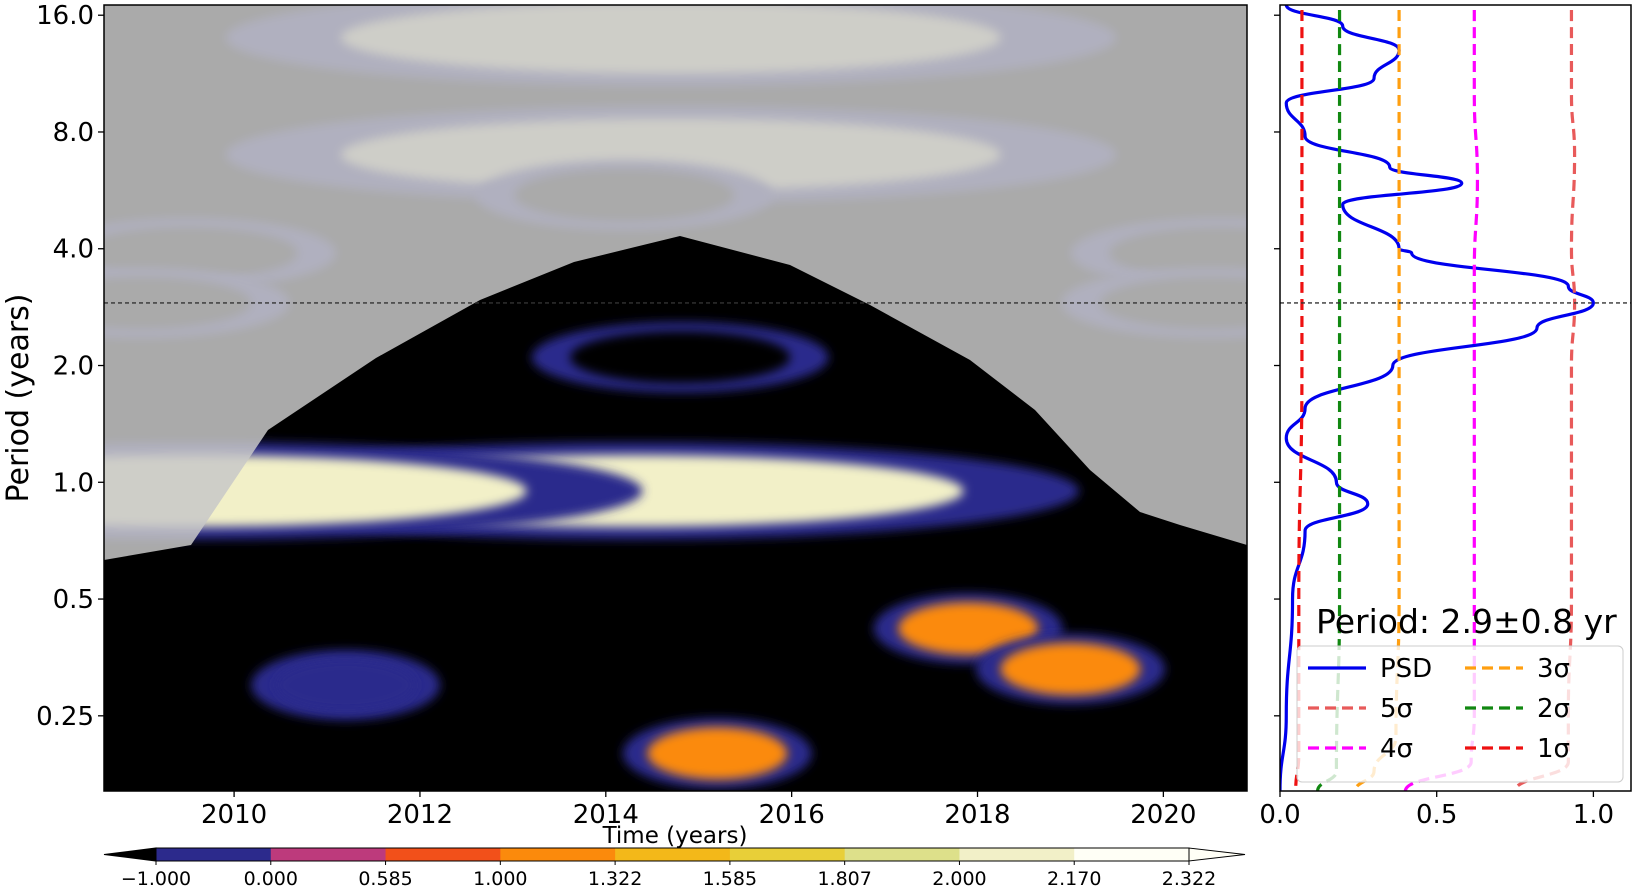  Describe the element at coordinates (65, 717) in the screenshot. I see `y-tick-label: 0.25` at that location.